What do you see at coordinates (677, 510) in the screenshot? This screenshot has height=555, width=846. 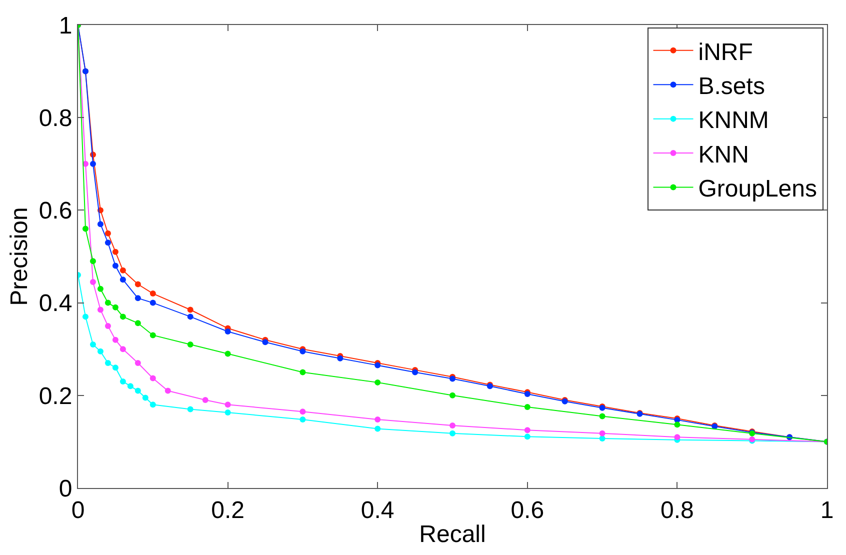 I see `x-tick-label: 0.8` at bounding box center [677, 510].